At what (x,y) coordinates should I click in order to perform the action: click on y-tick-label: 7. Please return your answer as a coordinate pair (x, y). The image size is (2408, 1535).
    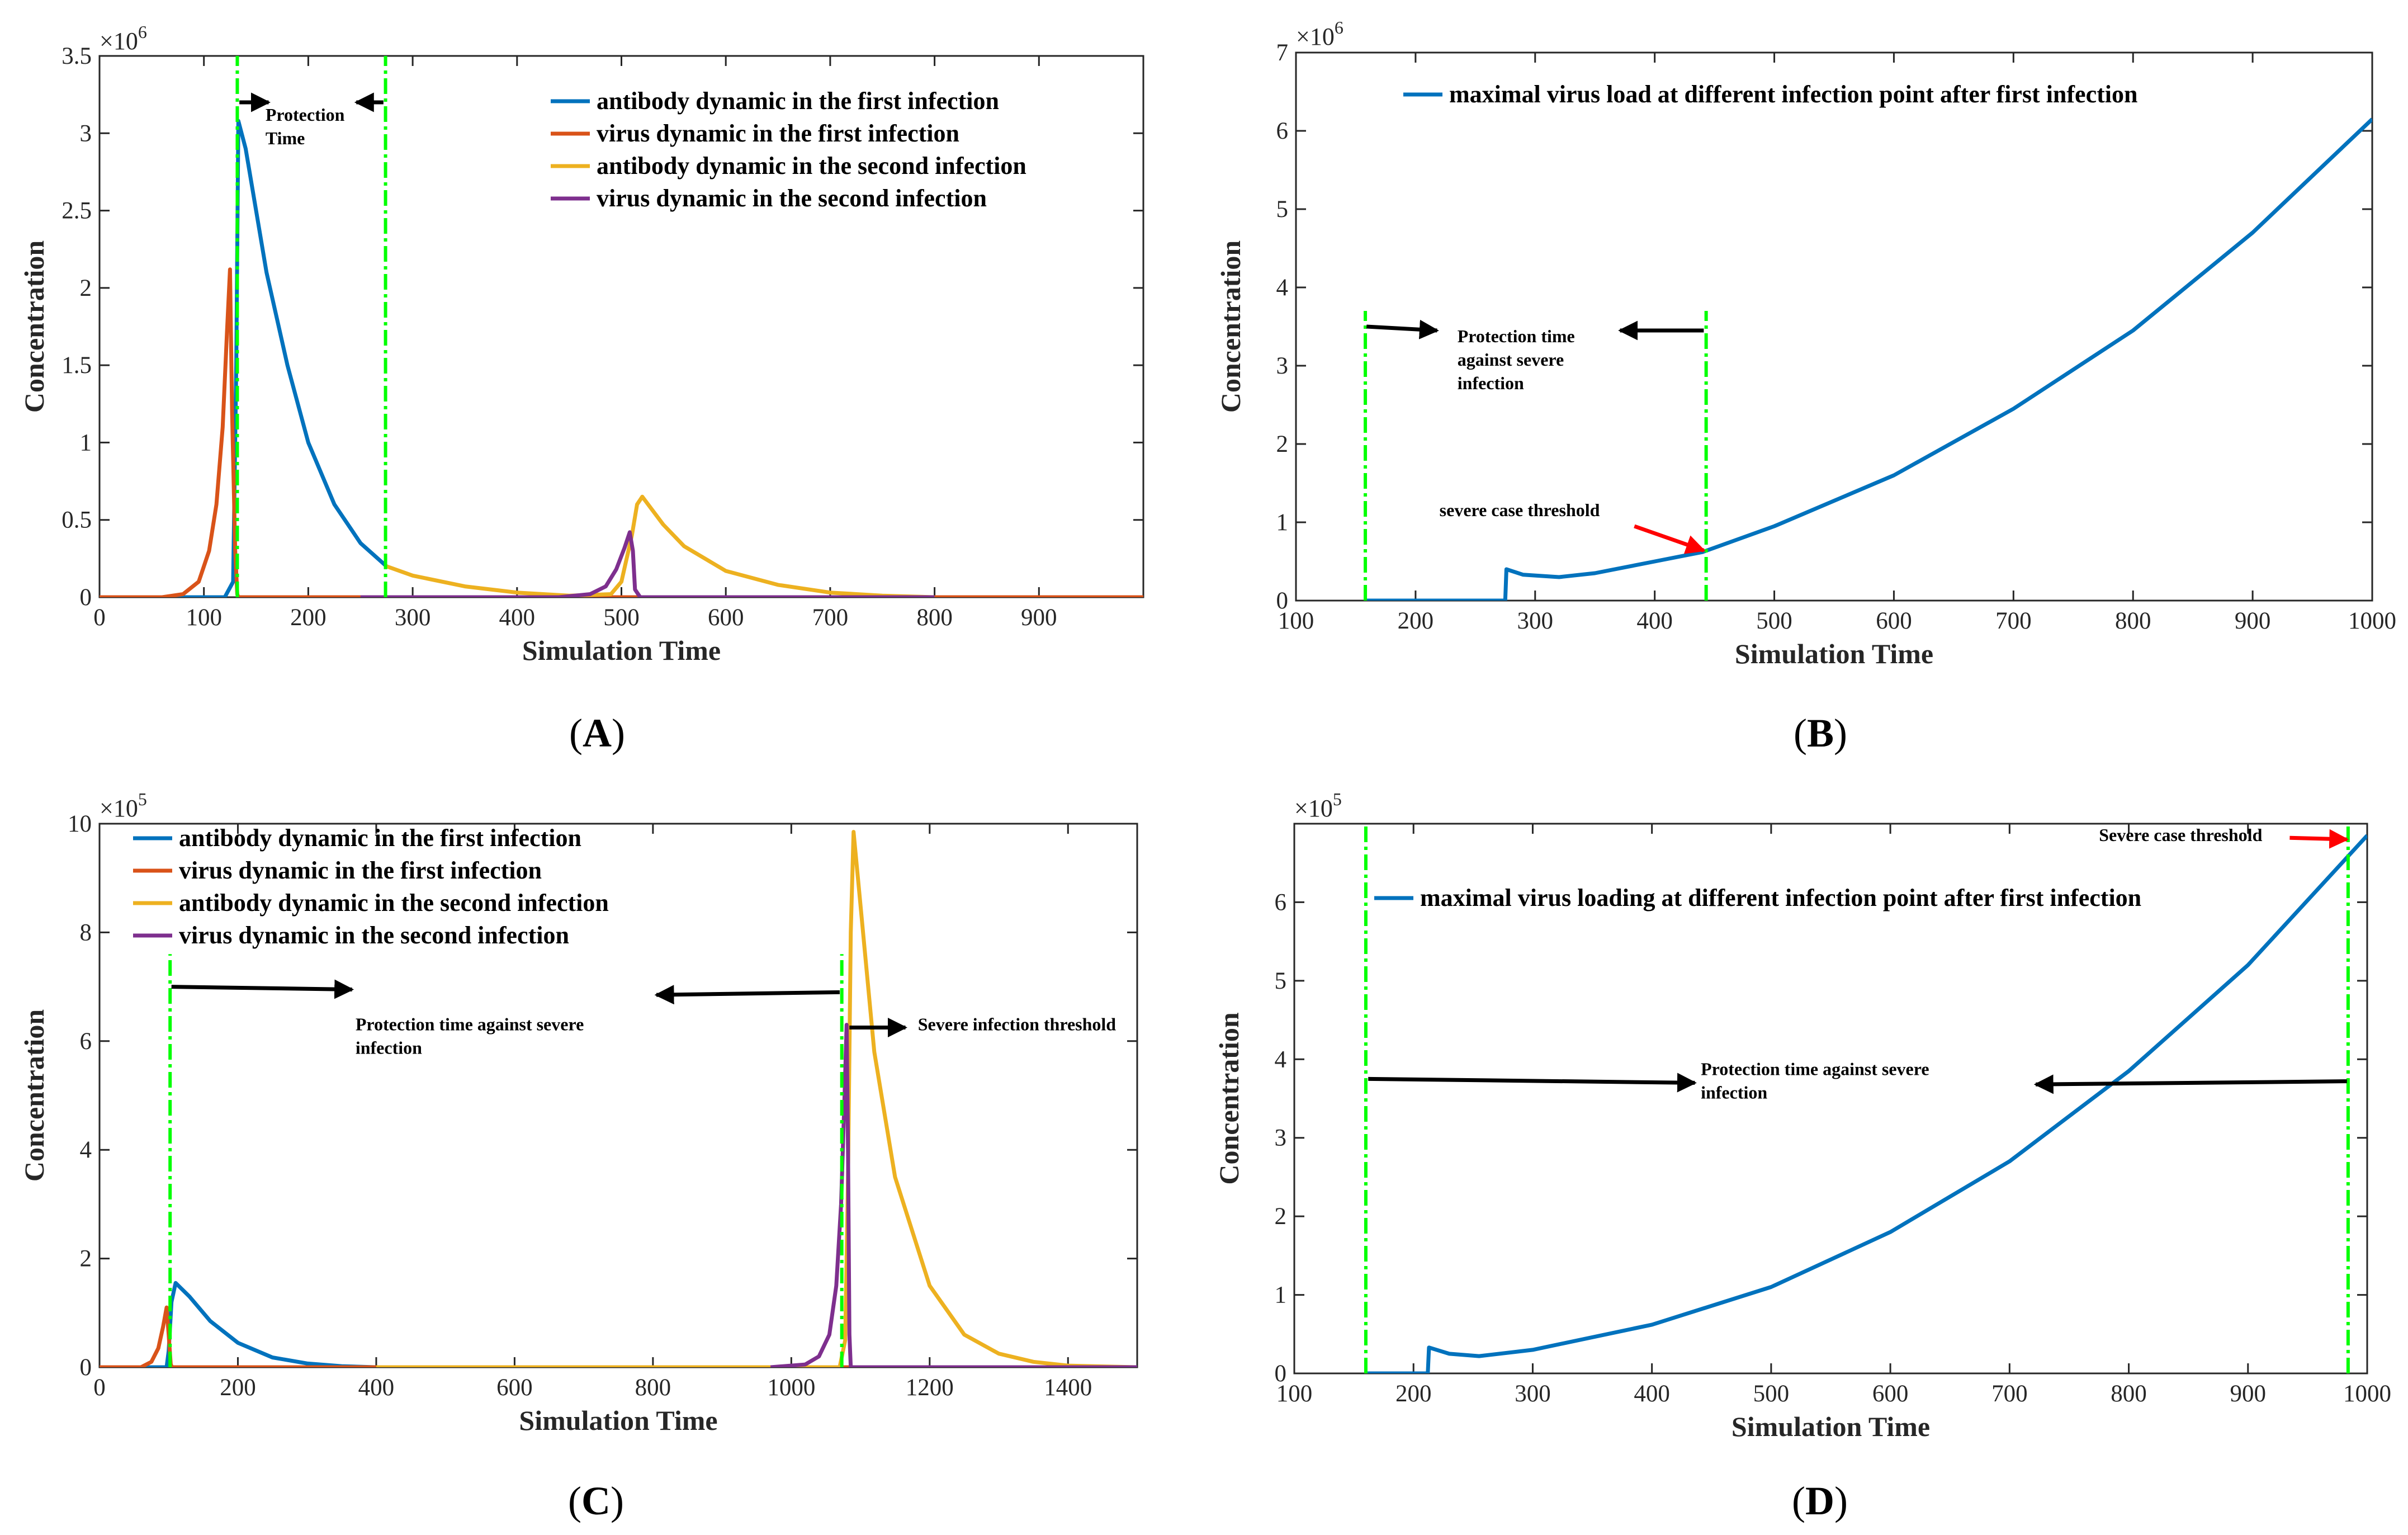
    Looking at the image, I should click on (1282, 53).